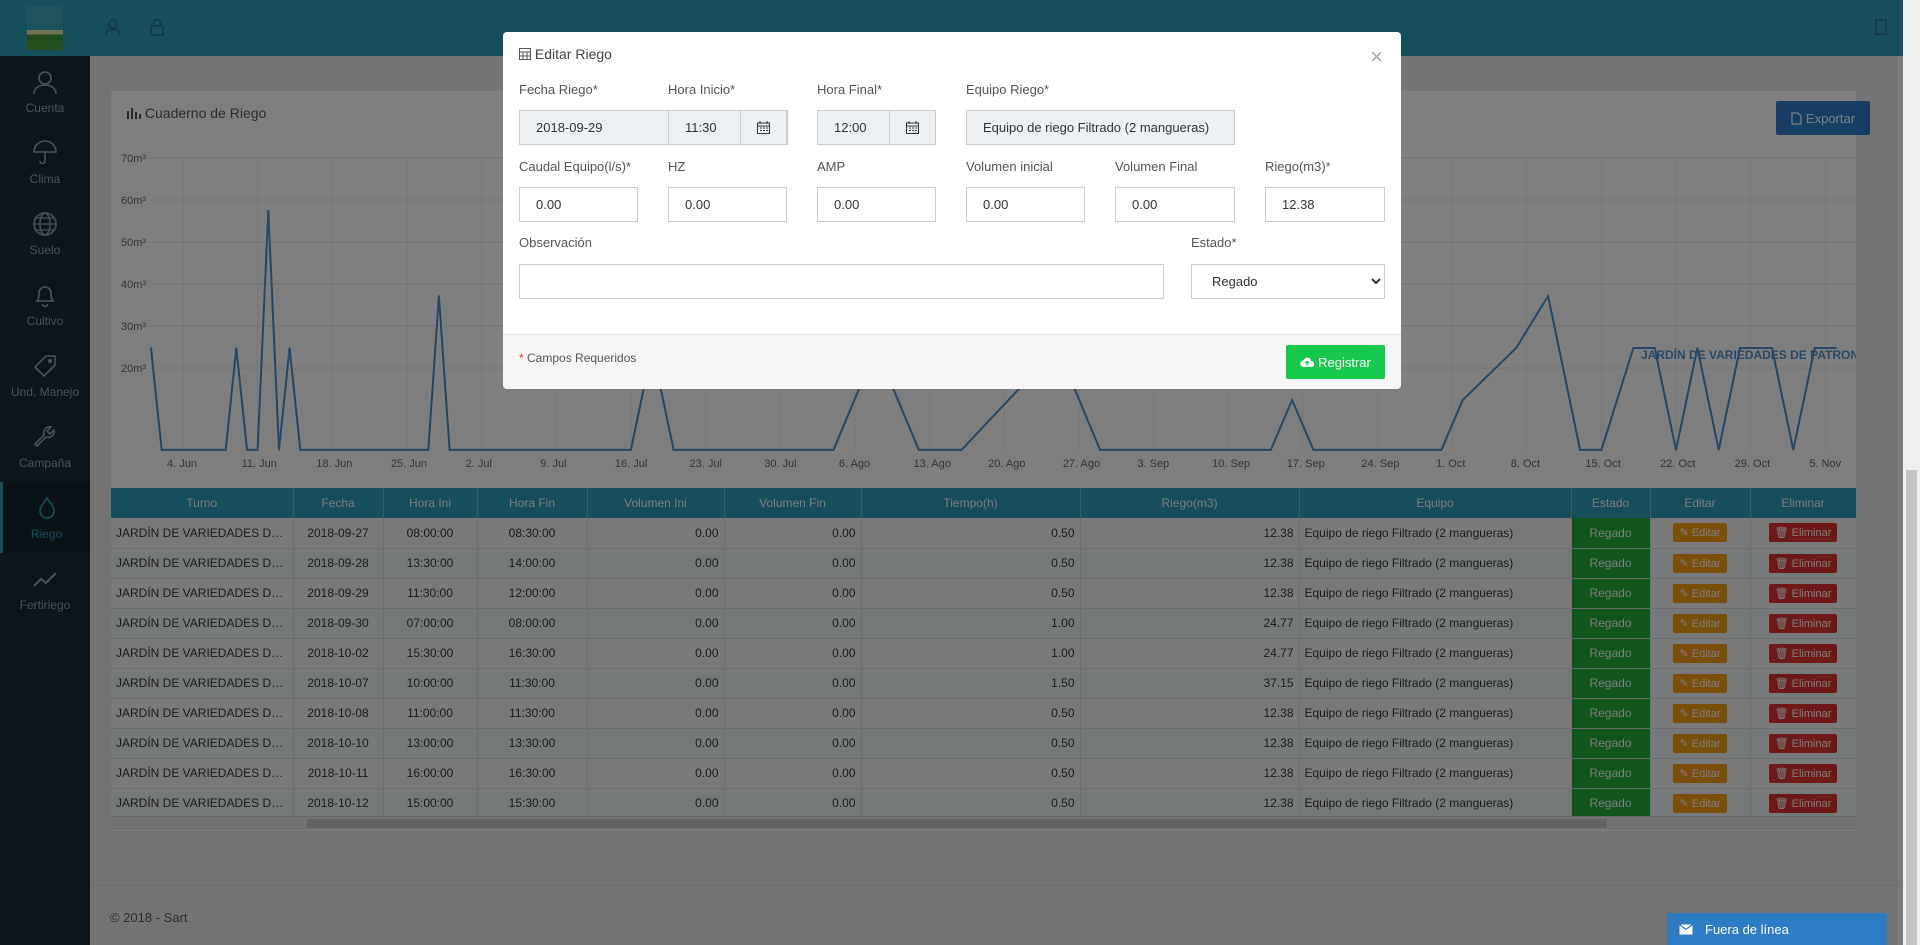 This screenshot has height=945, width=1920. Describe the element at coordinates (727, 127) in the screenshot. I see `hora-inicio-input: 11:30` at that location.